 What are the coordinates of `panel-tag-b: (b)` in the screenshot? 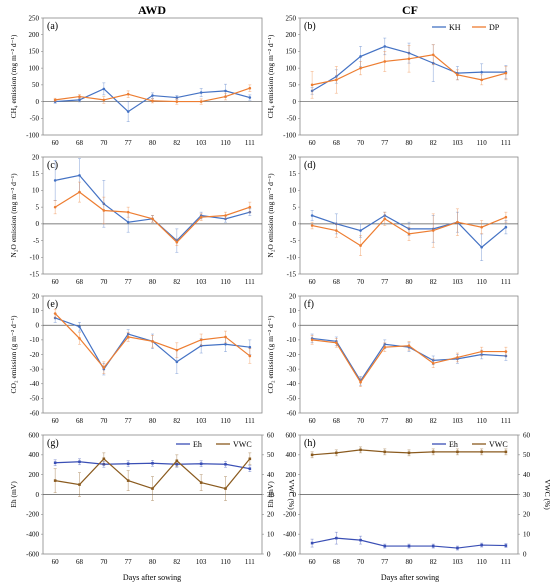 It's located at (310, 26).